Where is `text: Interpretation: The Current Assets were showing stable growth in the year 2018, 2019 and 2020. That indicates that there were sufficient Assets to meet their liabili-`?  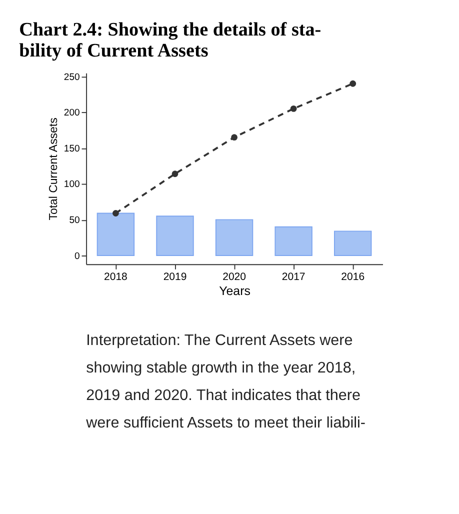
text: Interpretation: The Current Assets were showing stable growth in the year 2018, 2019 and 2020. That indicates that there were sufficient Assets to meet their liabili- is located at coordinates (225, 382).